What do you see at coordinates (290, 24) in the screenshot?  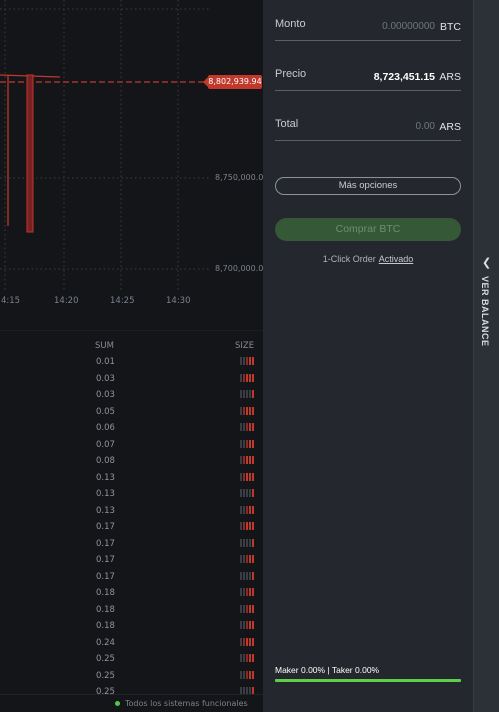 I see `monto-label: Monto` at bounding box center [290, 24].